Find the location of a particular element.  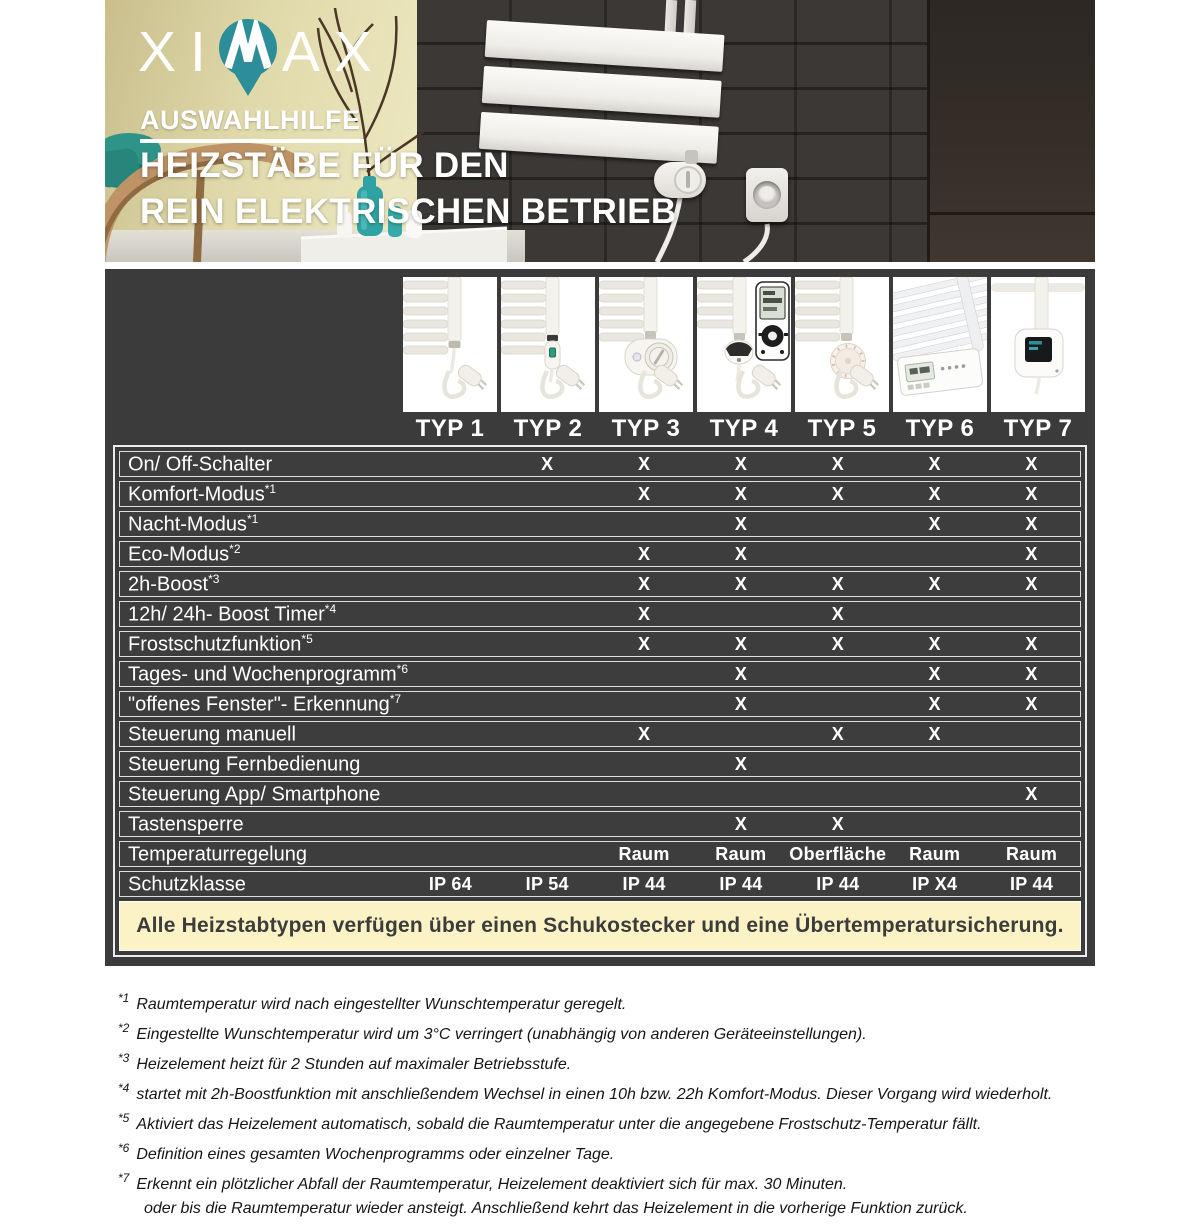

feature-label: Komfort-Modus*1 is located at coordinates (261, 494).